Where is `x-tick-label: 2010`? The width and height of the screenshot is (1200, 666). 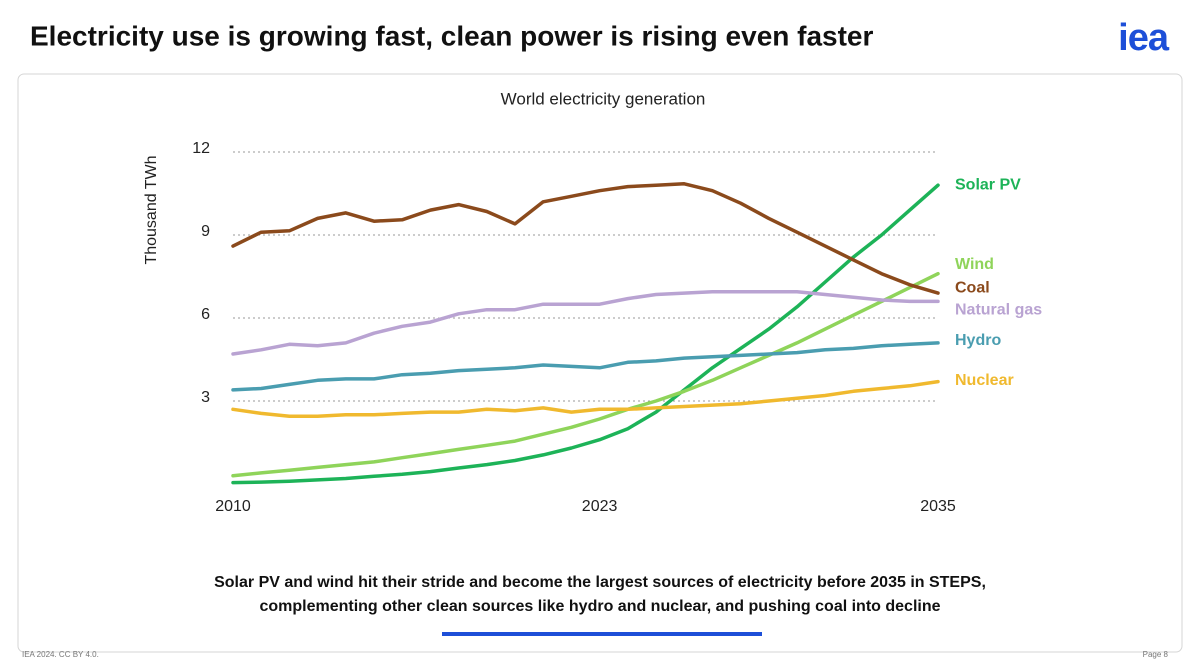
x-tick-label: 2010 is located at coordinates (233, 506).